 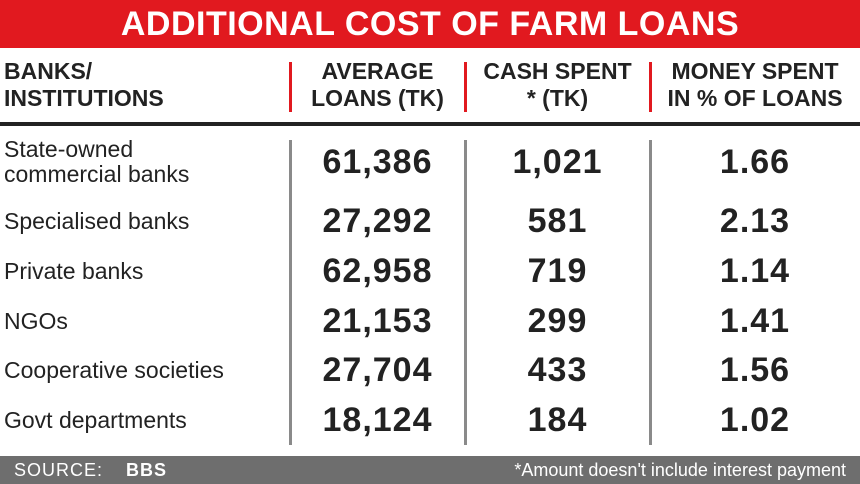 I want to click on header-rule, so click(x=430, y=124).